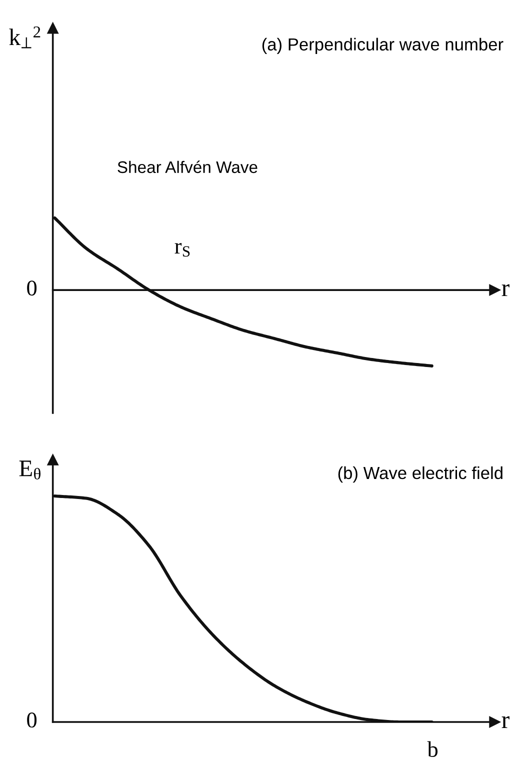 The width and height of the screenshot is (518, 762). Describe the element at coordinates (432, 749) in the screenshot. I see `text: b` at that location.